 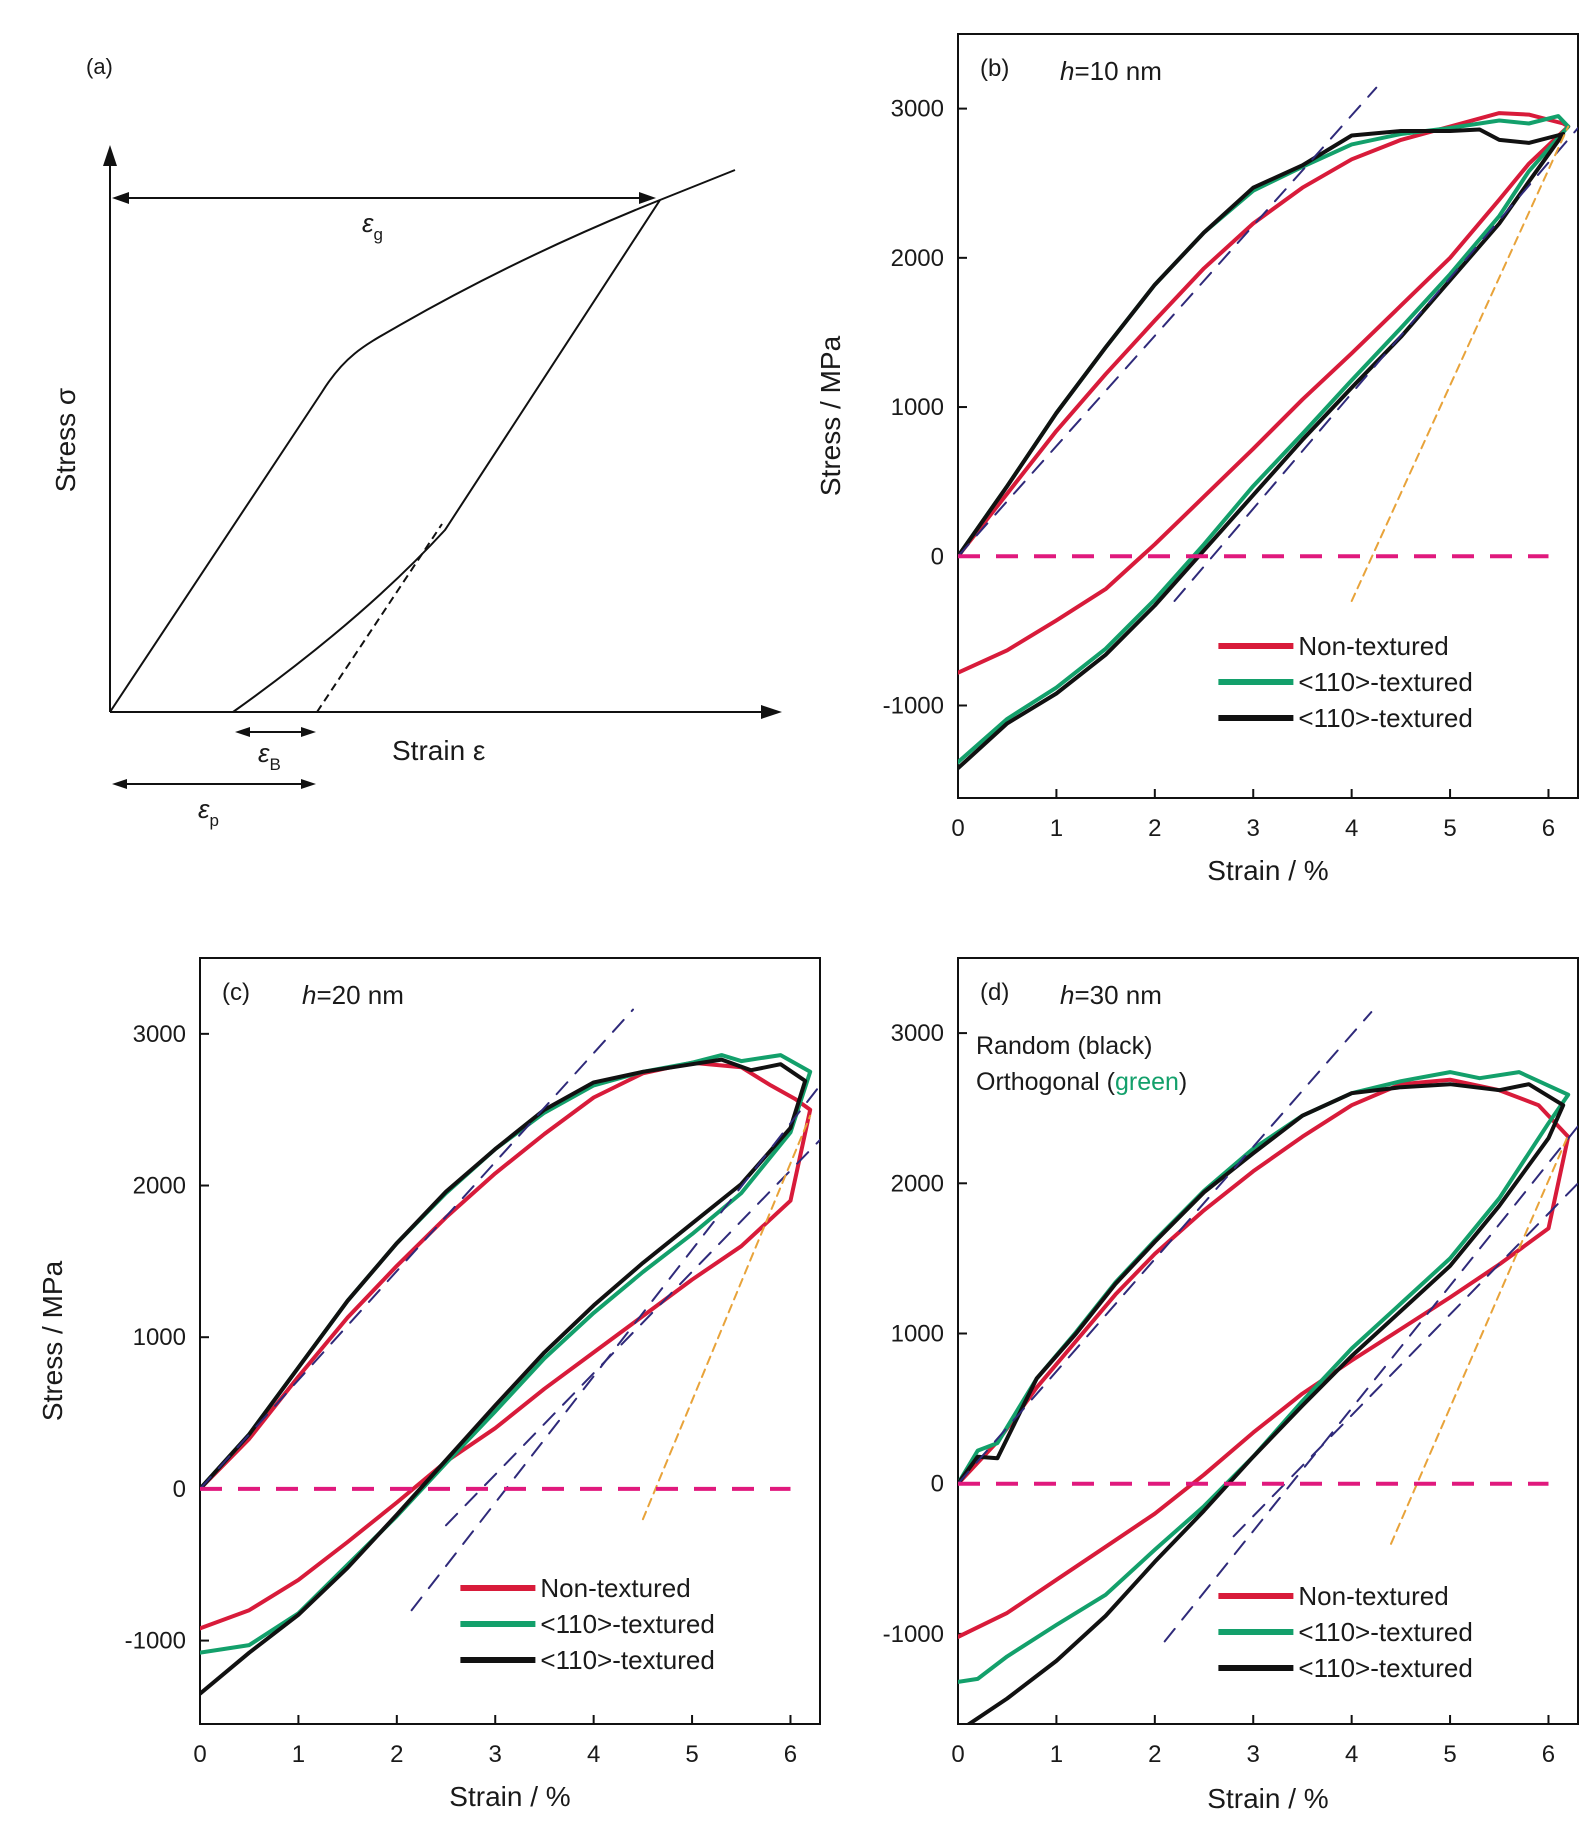 What do you see at coordinates (1147, 1082) in the screenshot?
I see `annotation-green-word: green` at bounding box center [1147, 1082].